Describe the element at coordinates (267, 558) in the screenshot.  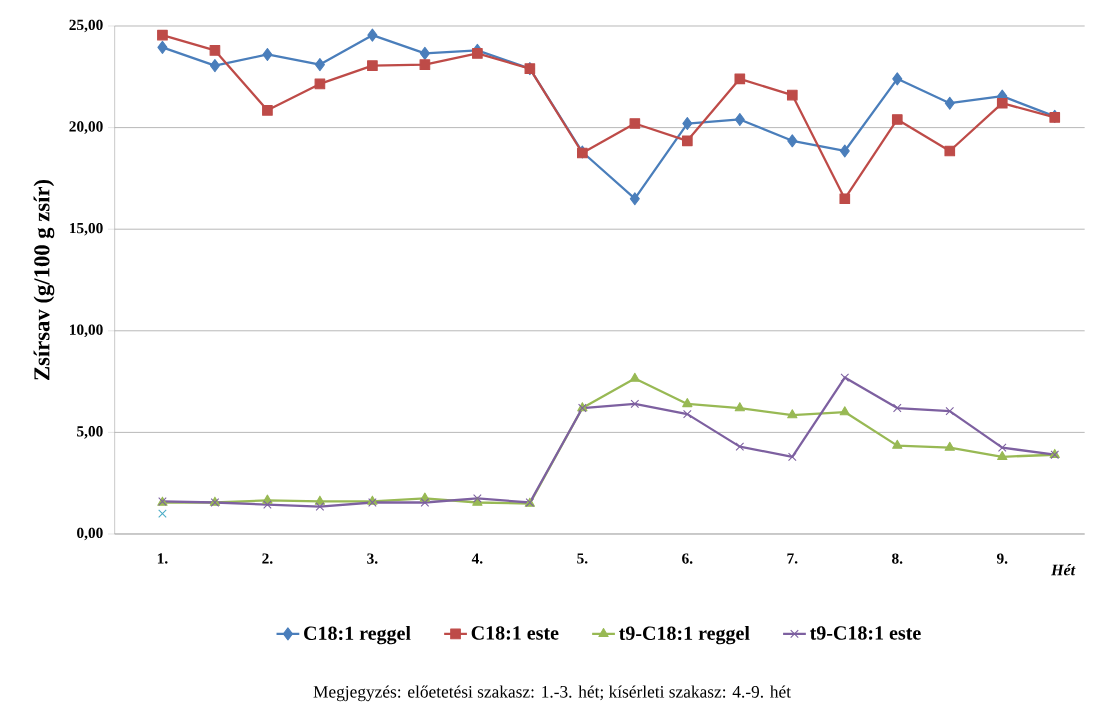
I see `x-tick-label: 2.` at that location.